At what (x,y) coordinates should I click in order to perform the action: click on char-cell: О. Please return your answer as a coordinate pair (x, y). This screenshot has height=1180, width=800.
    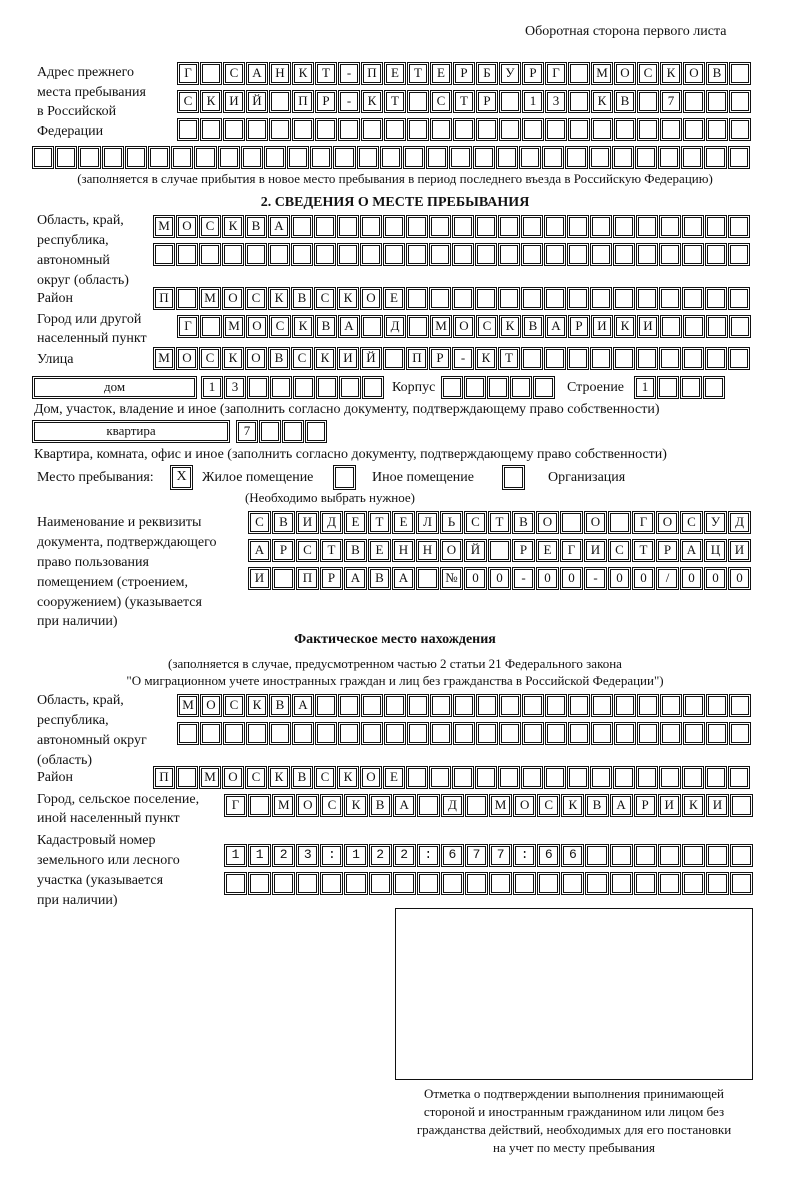
    Looking at the image, I should click on (625, 73).